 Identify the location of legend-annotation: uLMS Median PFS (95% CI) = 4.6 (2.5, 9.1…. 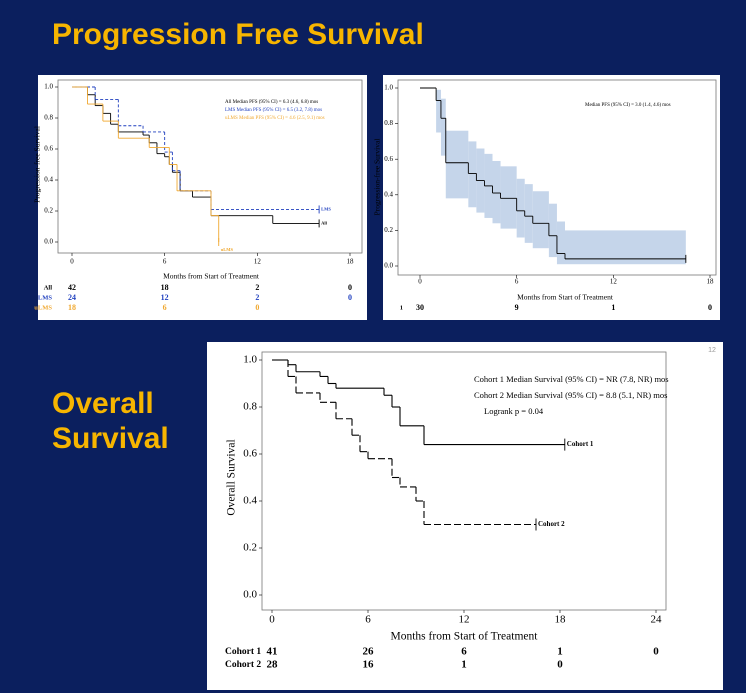
(275, 118).